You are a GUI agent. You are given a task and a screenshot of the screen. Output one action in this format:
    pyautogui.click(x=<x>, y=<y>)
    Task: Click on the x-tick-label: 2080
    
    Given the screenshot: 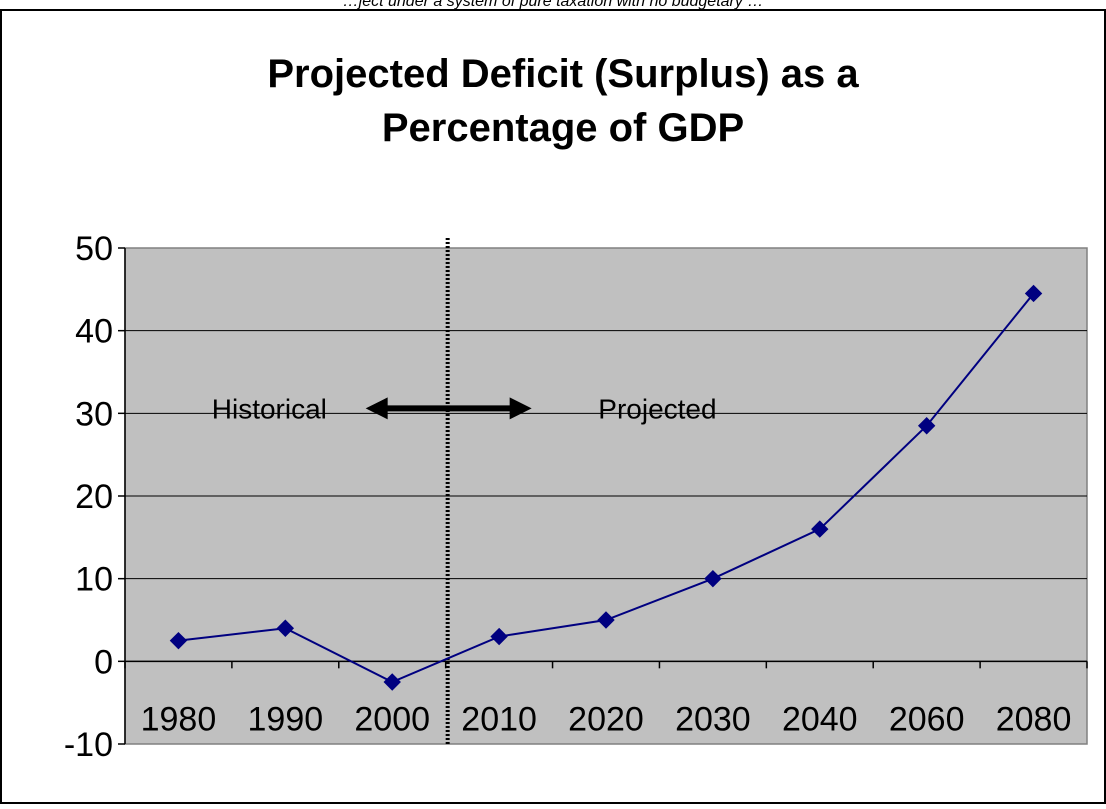 What is the action you would take?
    pyautogui.click(x=1034, y=719)
    